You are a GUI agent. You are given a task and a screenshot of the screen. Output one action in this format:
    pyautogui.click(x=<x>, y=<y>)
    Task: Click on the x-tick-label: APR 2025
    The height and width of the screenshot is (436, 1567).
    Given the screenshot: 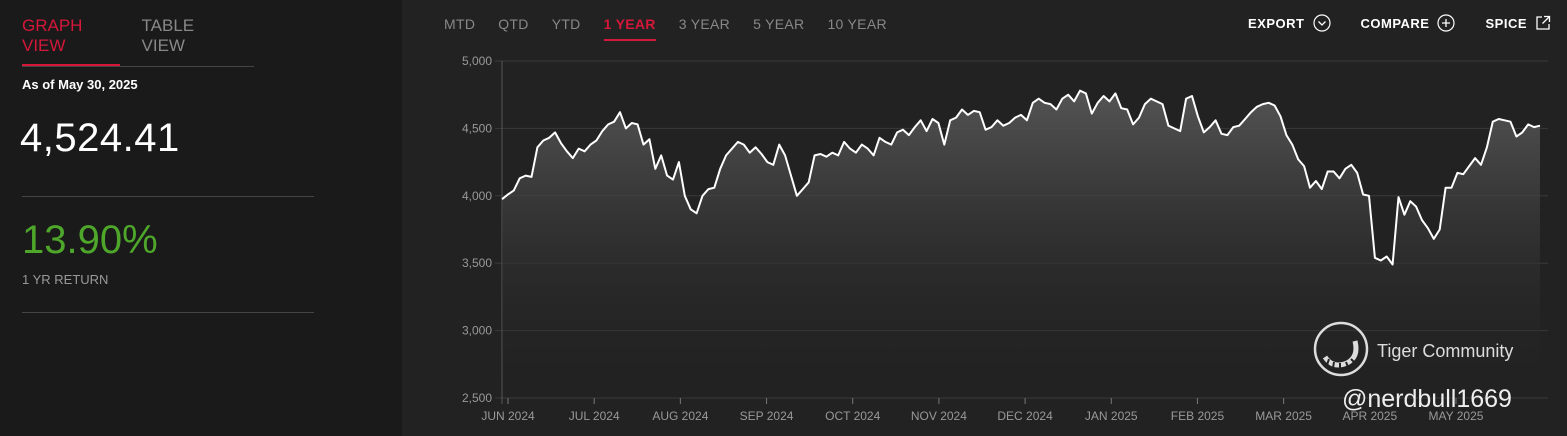 What is the action you would take?
    pyautogui.click(x=1369, y=416)
    